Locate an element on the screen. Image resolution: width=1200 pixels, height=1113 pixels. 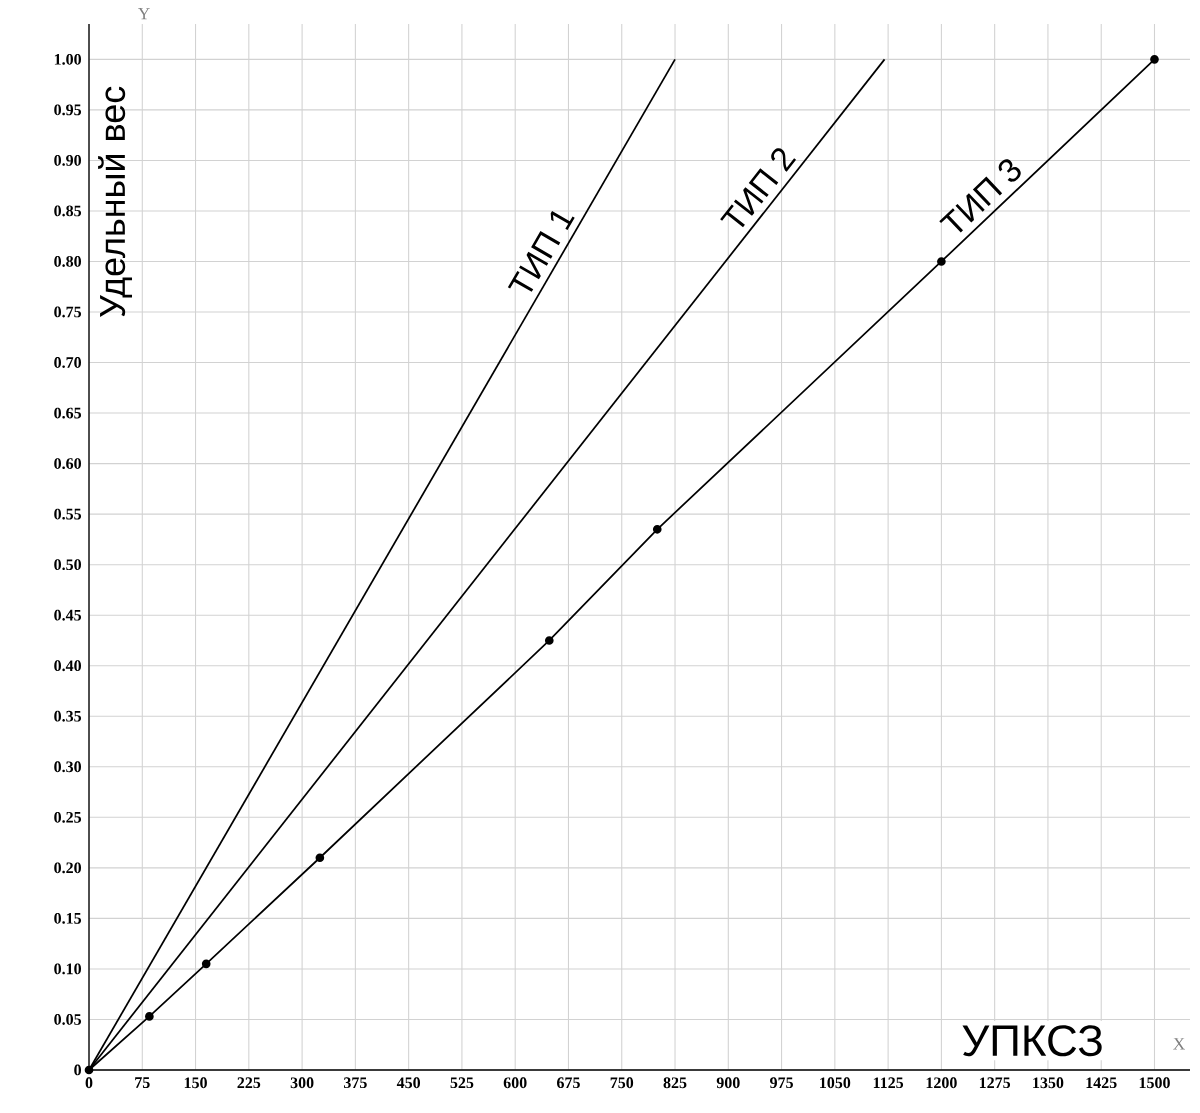
x-tick-label: 375 is located at coordinates (355, 1083).